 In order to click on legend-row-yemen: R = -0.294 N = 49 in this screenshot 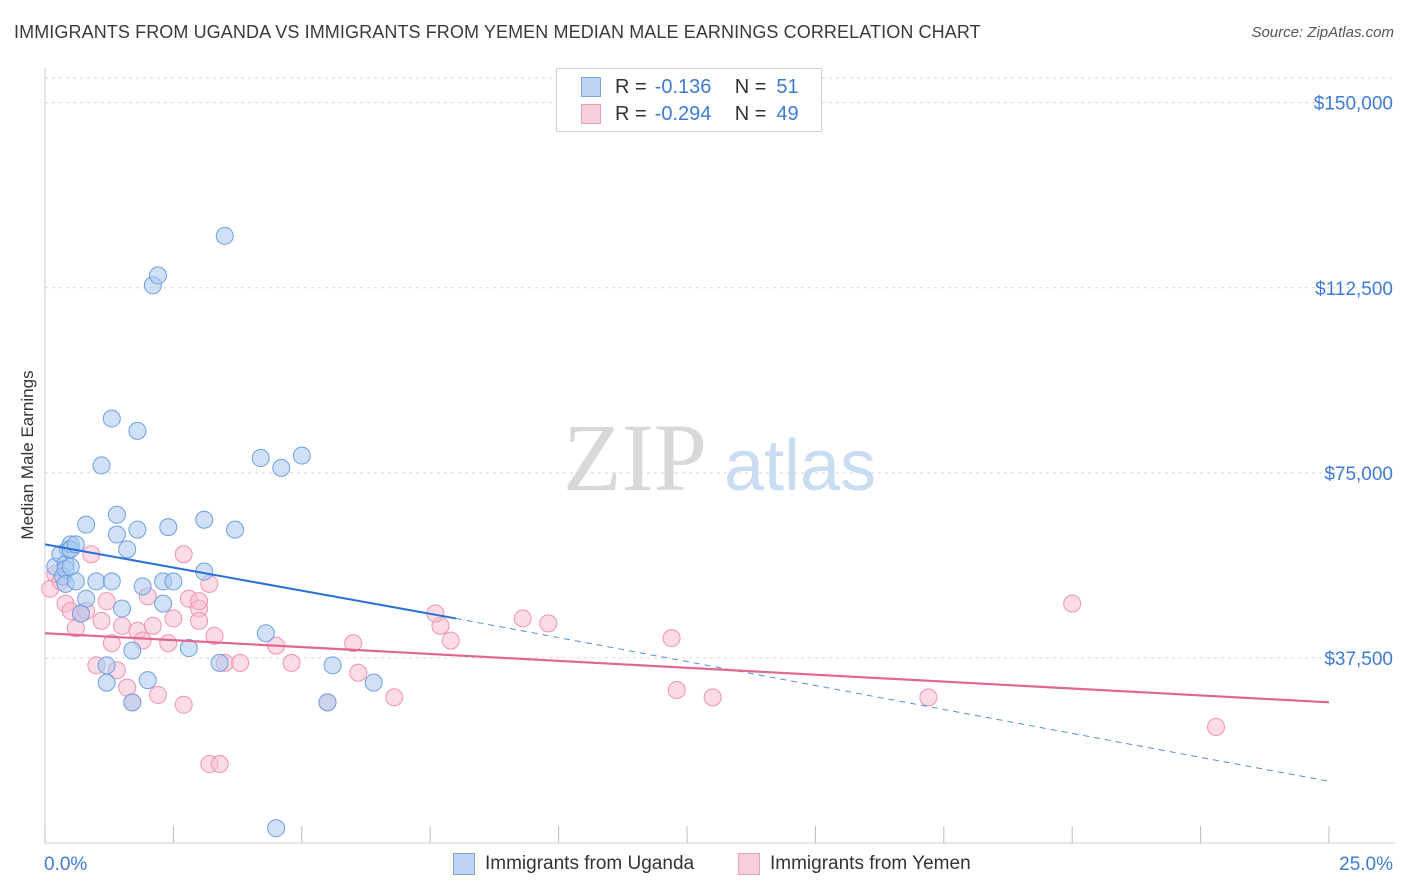, I will do `click(690, 114)`.